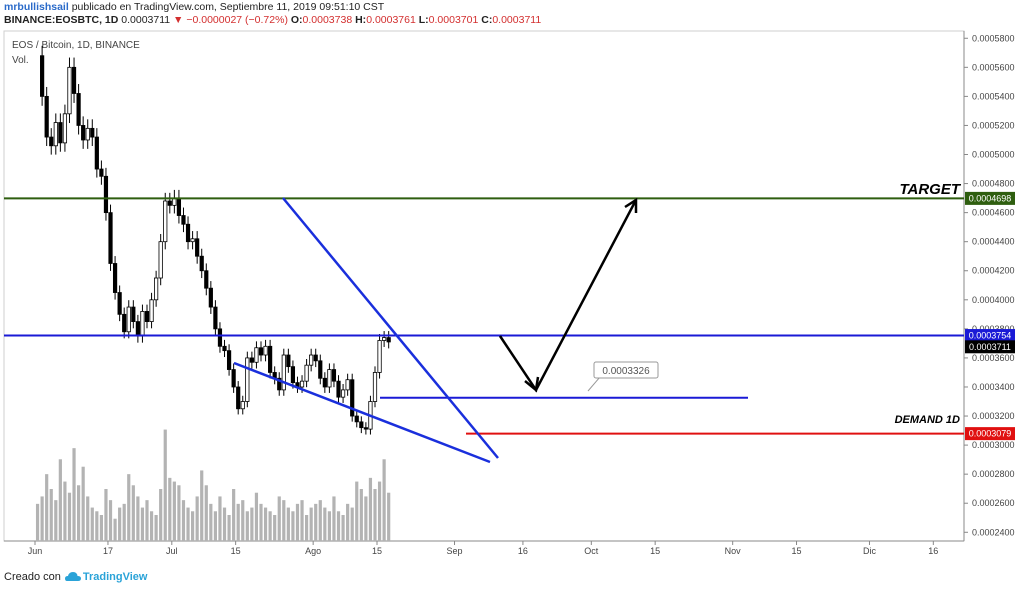  What do you see at coordinates (483, 548) in the screenshot?
I see `time-axis: Jun 17 Jul 15 Ago 15 Sep 16 Oct 15 Nov 15 Dic 16` at bounding box center [483, 548].